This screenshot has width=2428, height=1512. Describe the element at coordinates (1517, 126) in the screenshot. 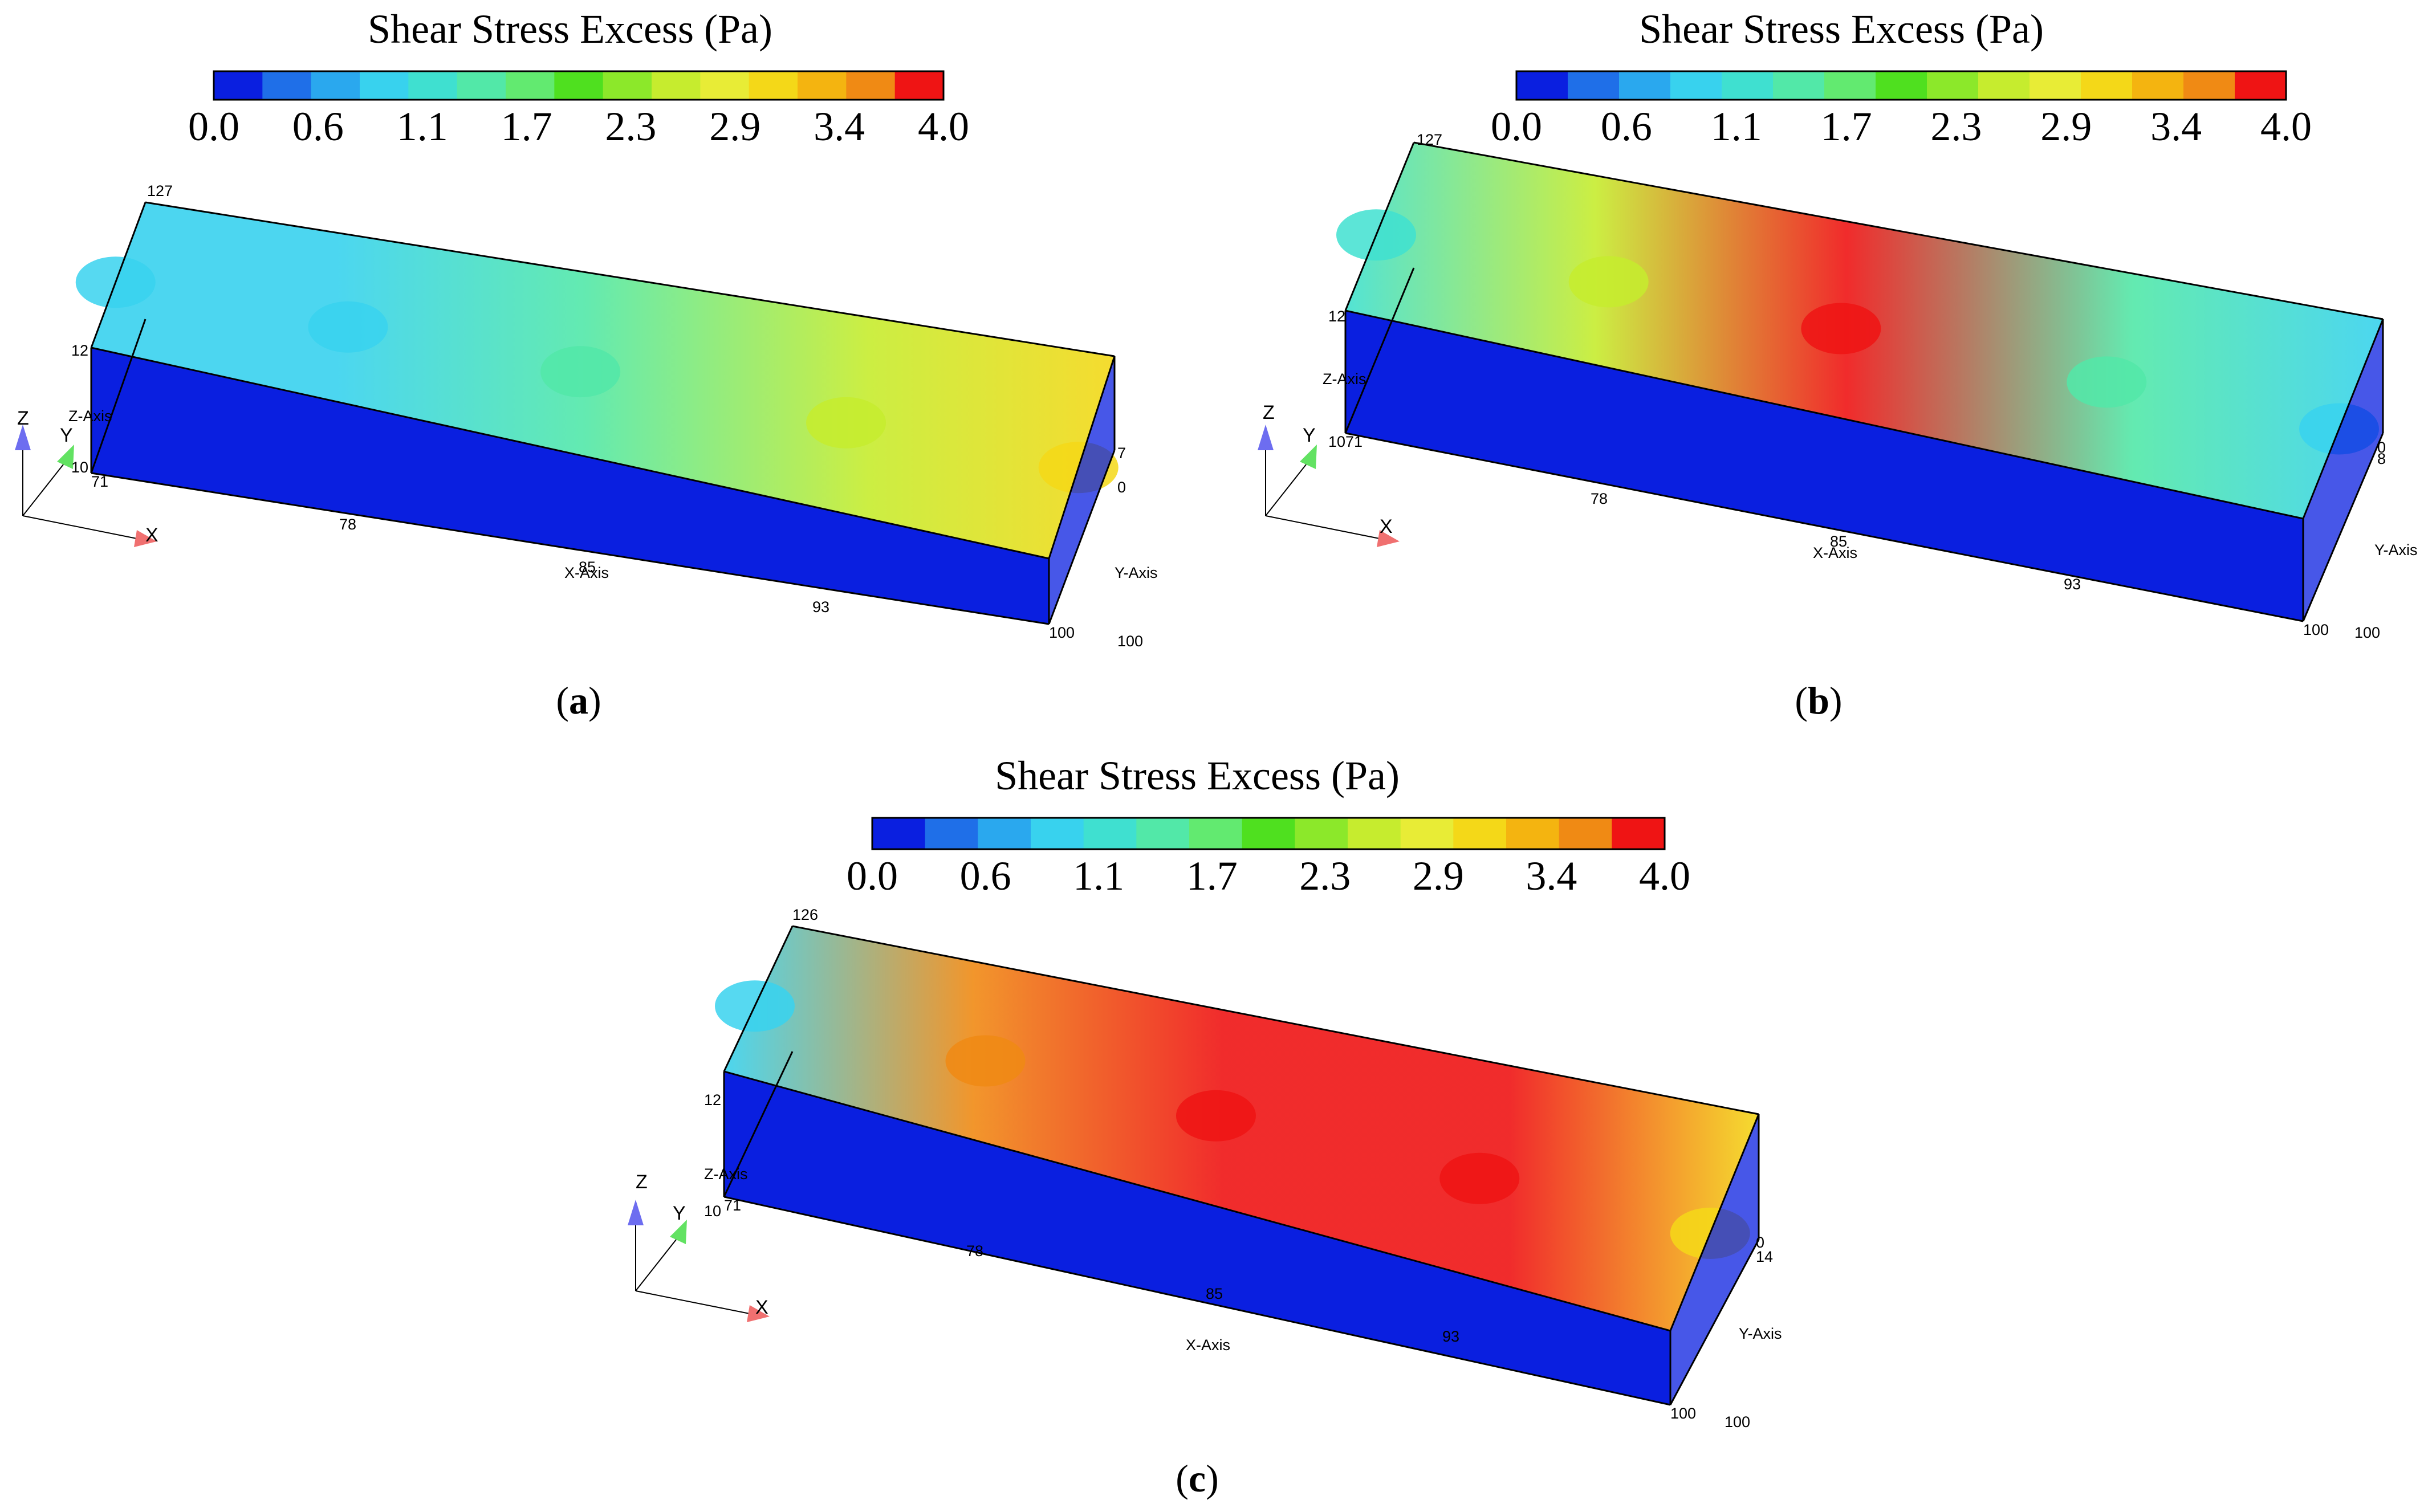

I see `colorbar-tick-label: 0.0` at that location.